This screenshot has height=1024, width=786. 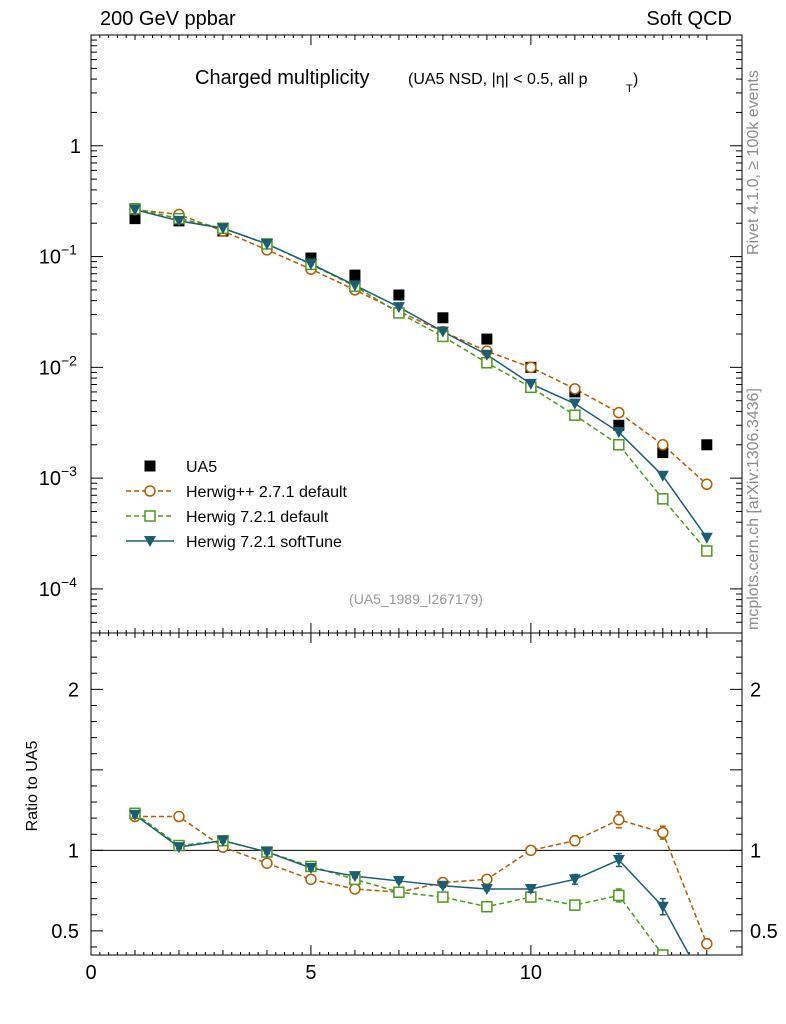 What do you see at coordinates (73, 851) in the screenshot?
I see `ratio-y-tick-label: 1` at bounding box center [73, 851].